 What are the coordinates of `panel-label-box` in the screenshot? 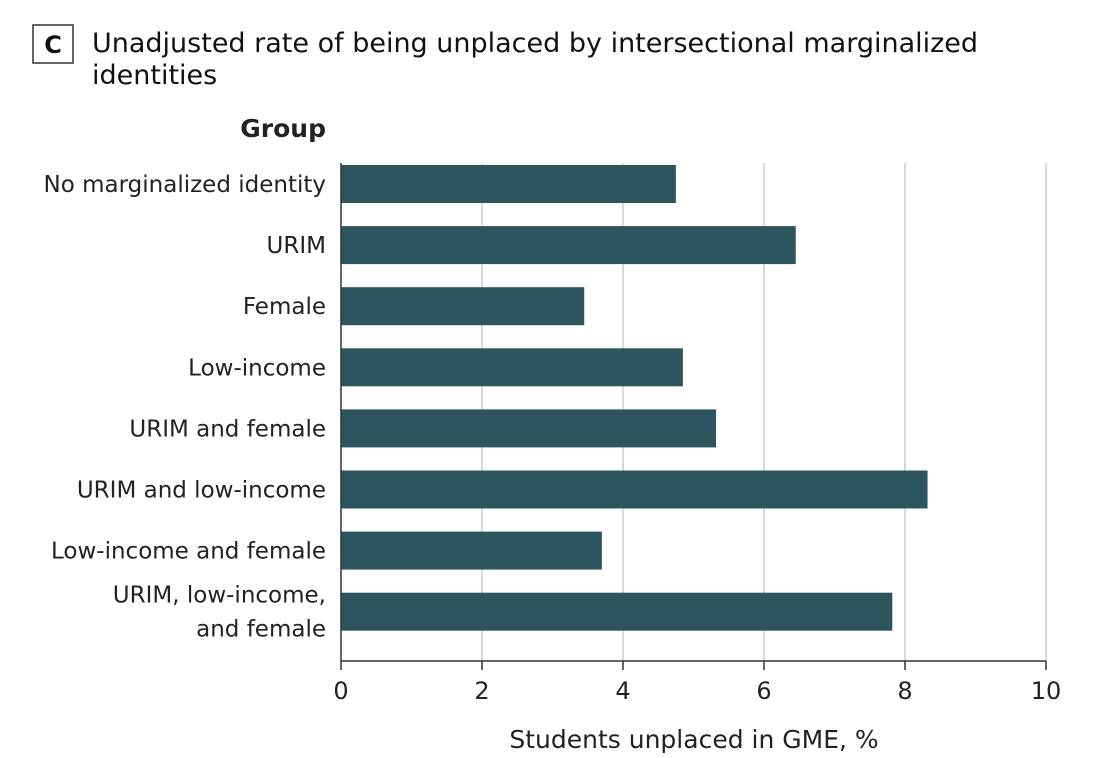 It's located at (53, 44).